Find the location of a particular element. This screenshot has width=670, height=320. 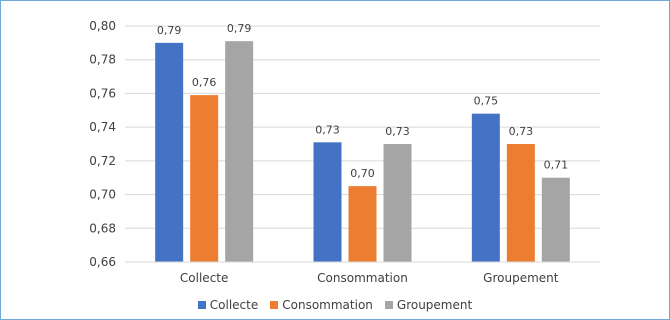

data-label: 0,71 is located at coordinates (556, 165).